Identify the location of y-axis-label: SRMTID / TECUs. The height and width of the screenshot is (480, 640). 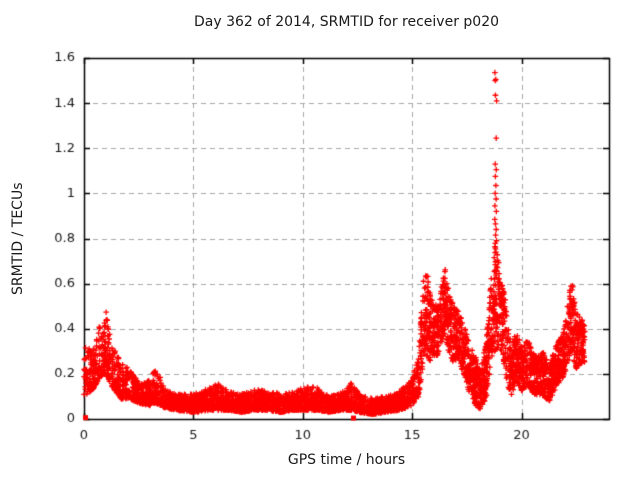
(18, 238).